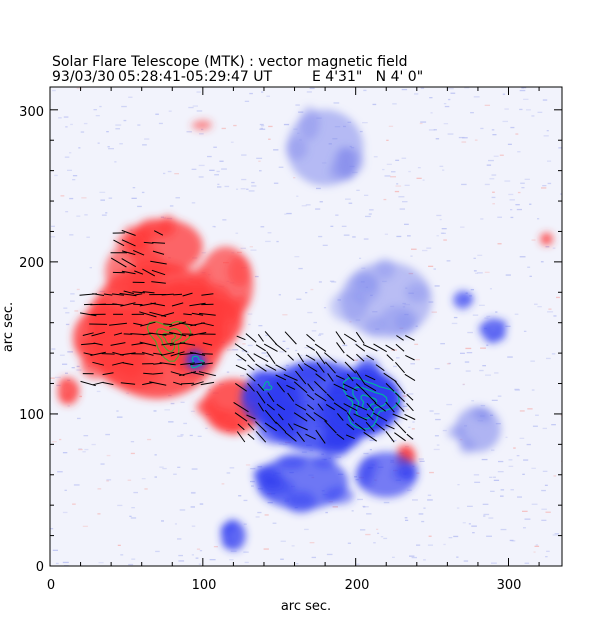 This screenshot has height=617, width=612. Describe the element at coordinates (284, 383) in the screenshot. I see `negative-region-2-lobe` at that location.